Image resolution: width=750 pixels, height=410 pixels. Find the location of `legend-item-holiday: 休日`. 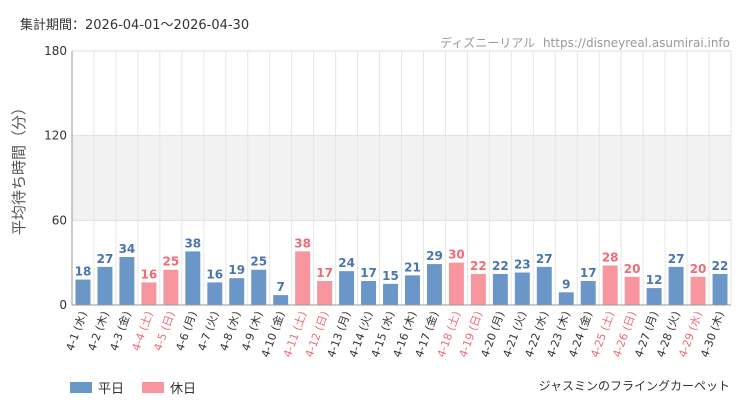

legend-item-holiday: 休日 is located at coordinates (169, 387).